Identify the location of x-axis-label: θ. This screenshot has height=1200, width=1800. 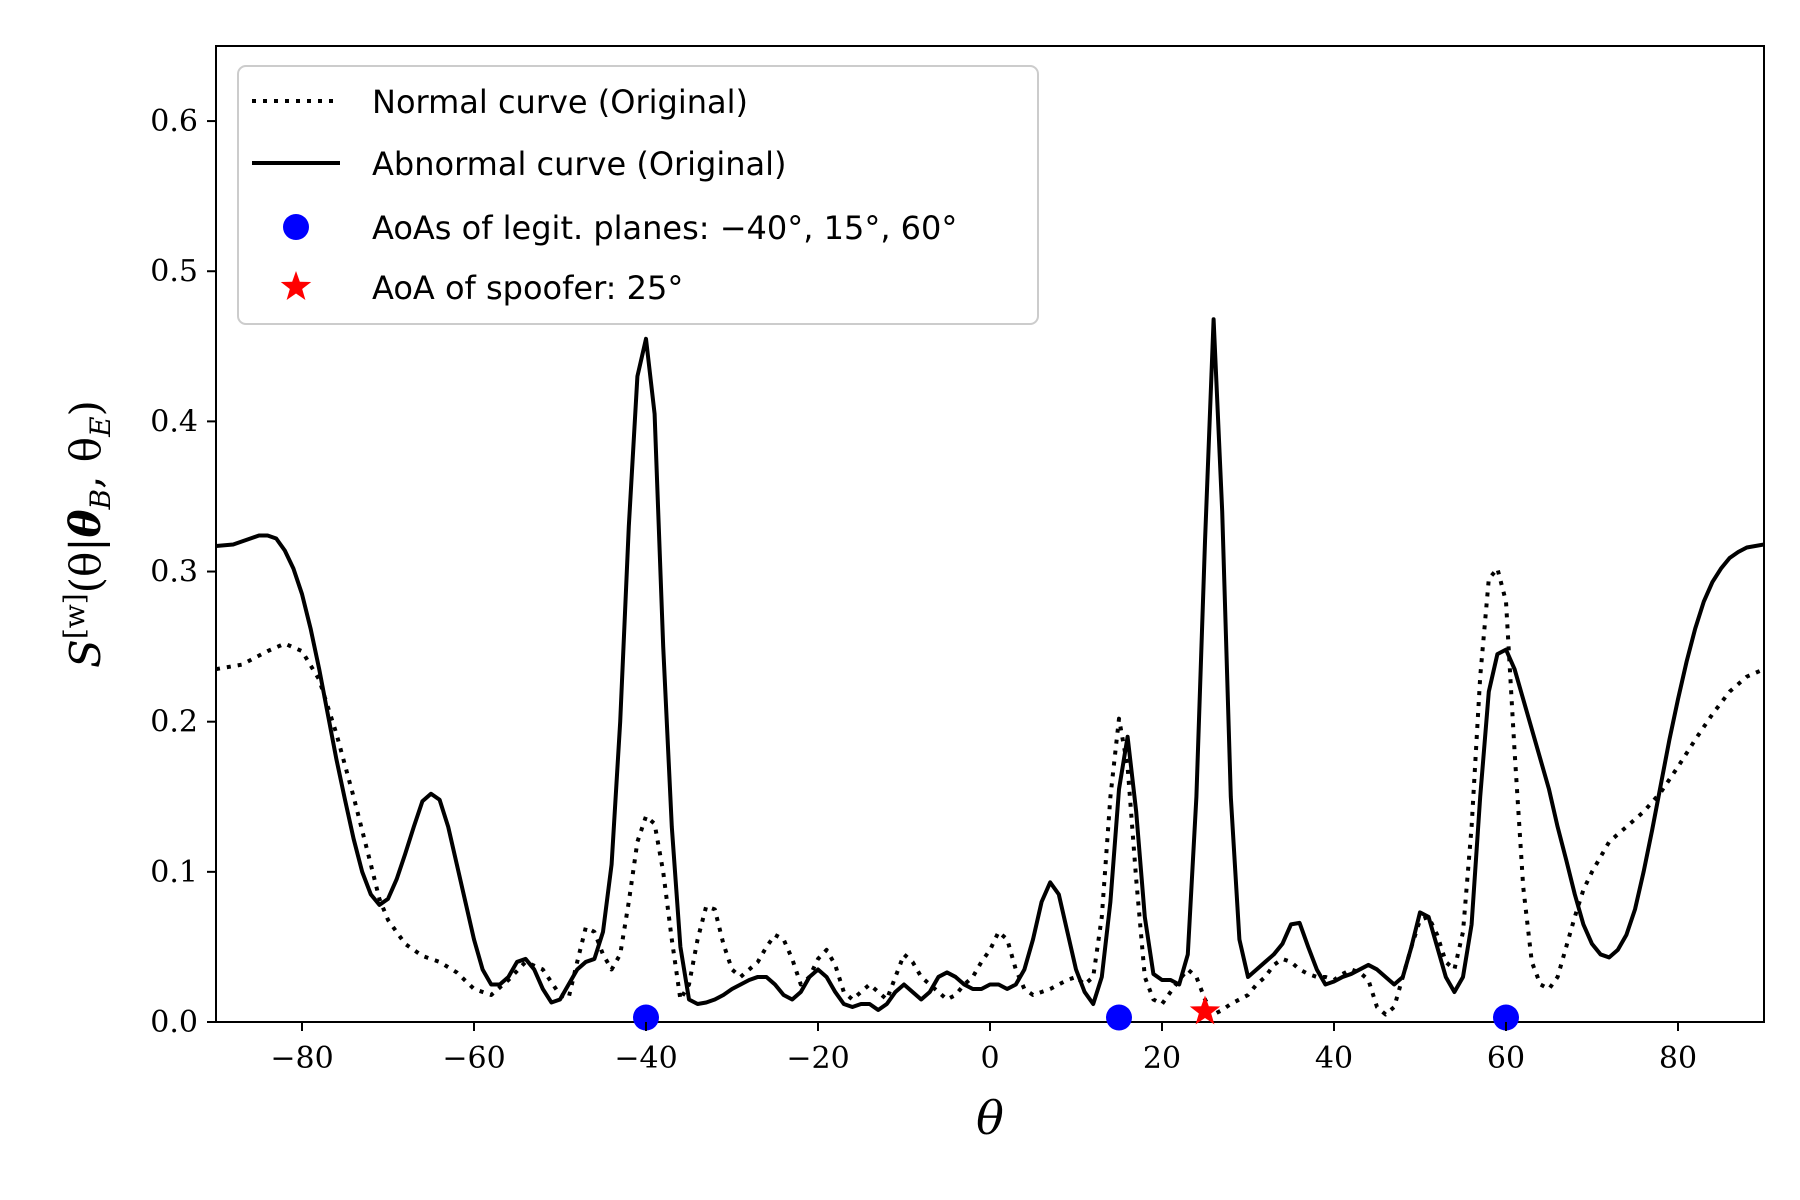
(990, 1118).